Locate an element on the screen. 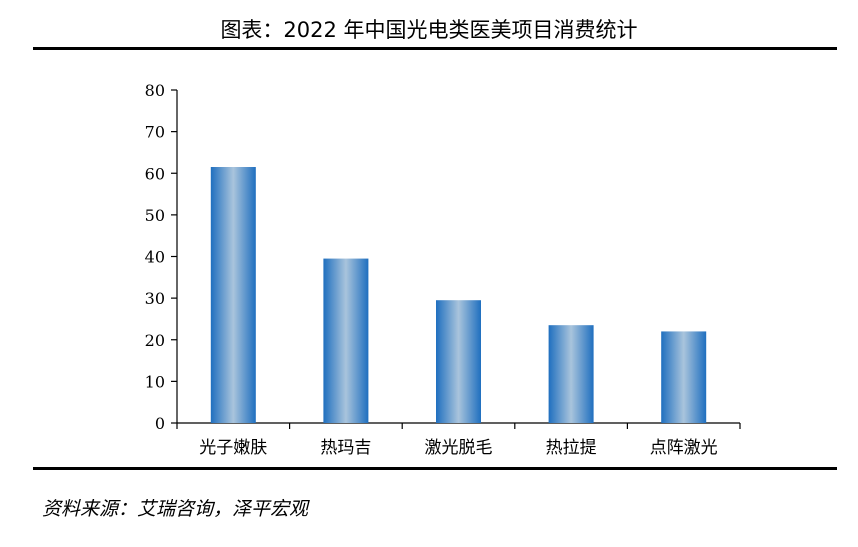  y-tick-label: 70 is located at coordinates (155, 132).